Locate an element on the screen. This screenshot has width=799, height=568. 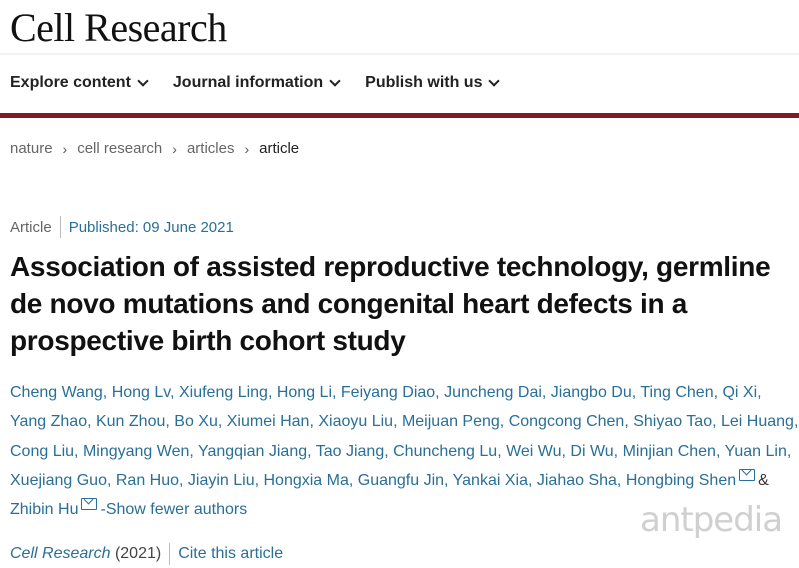
author-link: Ran Huo is located at coordinates (147, 480).